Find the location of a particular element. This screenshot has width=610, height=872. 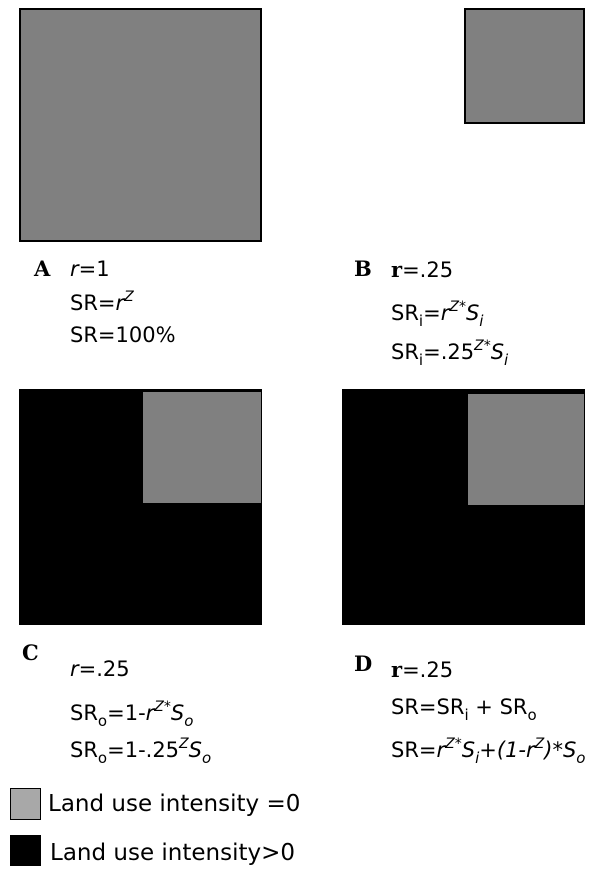

panel-c-sr-line1: SRo=1-rZ*So is located at coordinates (132, 714).